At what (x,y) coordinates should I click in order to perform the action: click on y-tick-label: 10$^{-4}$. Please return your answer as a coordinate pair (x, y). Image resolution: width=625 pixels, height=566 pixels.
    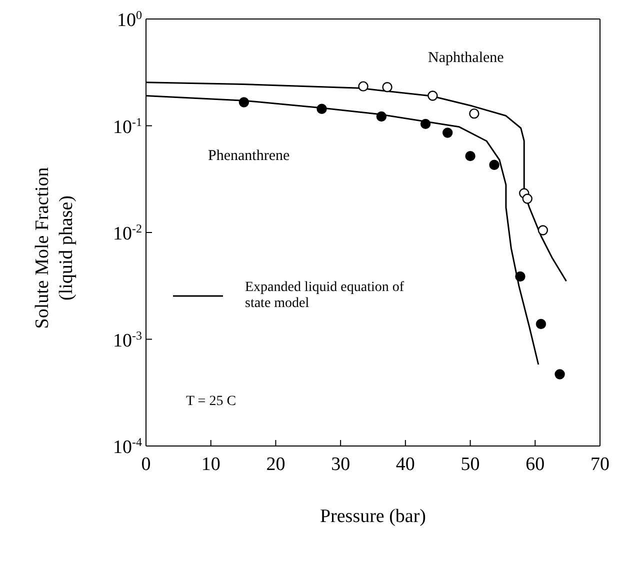
    Looking at the image, I should click on (127, 446).